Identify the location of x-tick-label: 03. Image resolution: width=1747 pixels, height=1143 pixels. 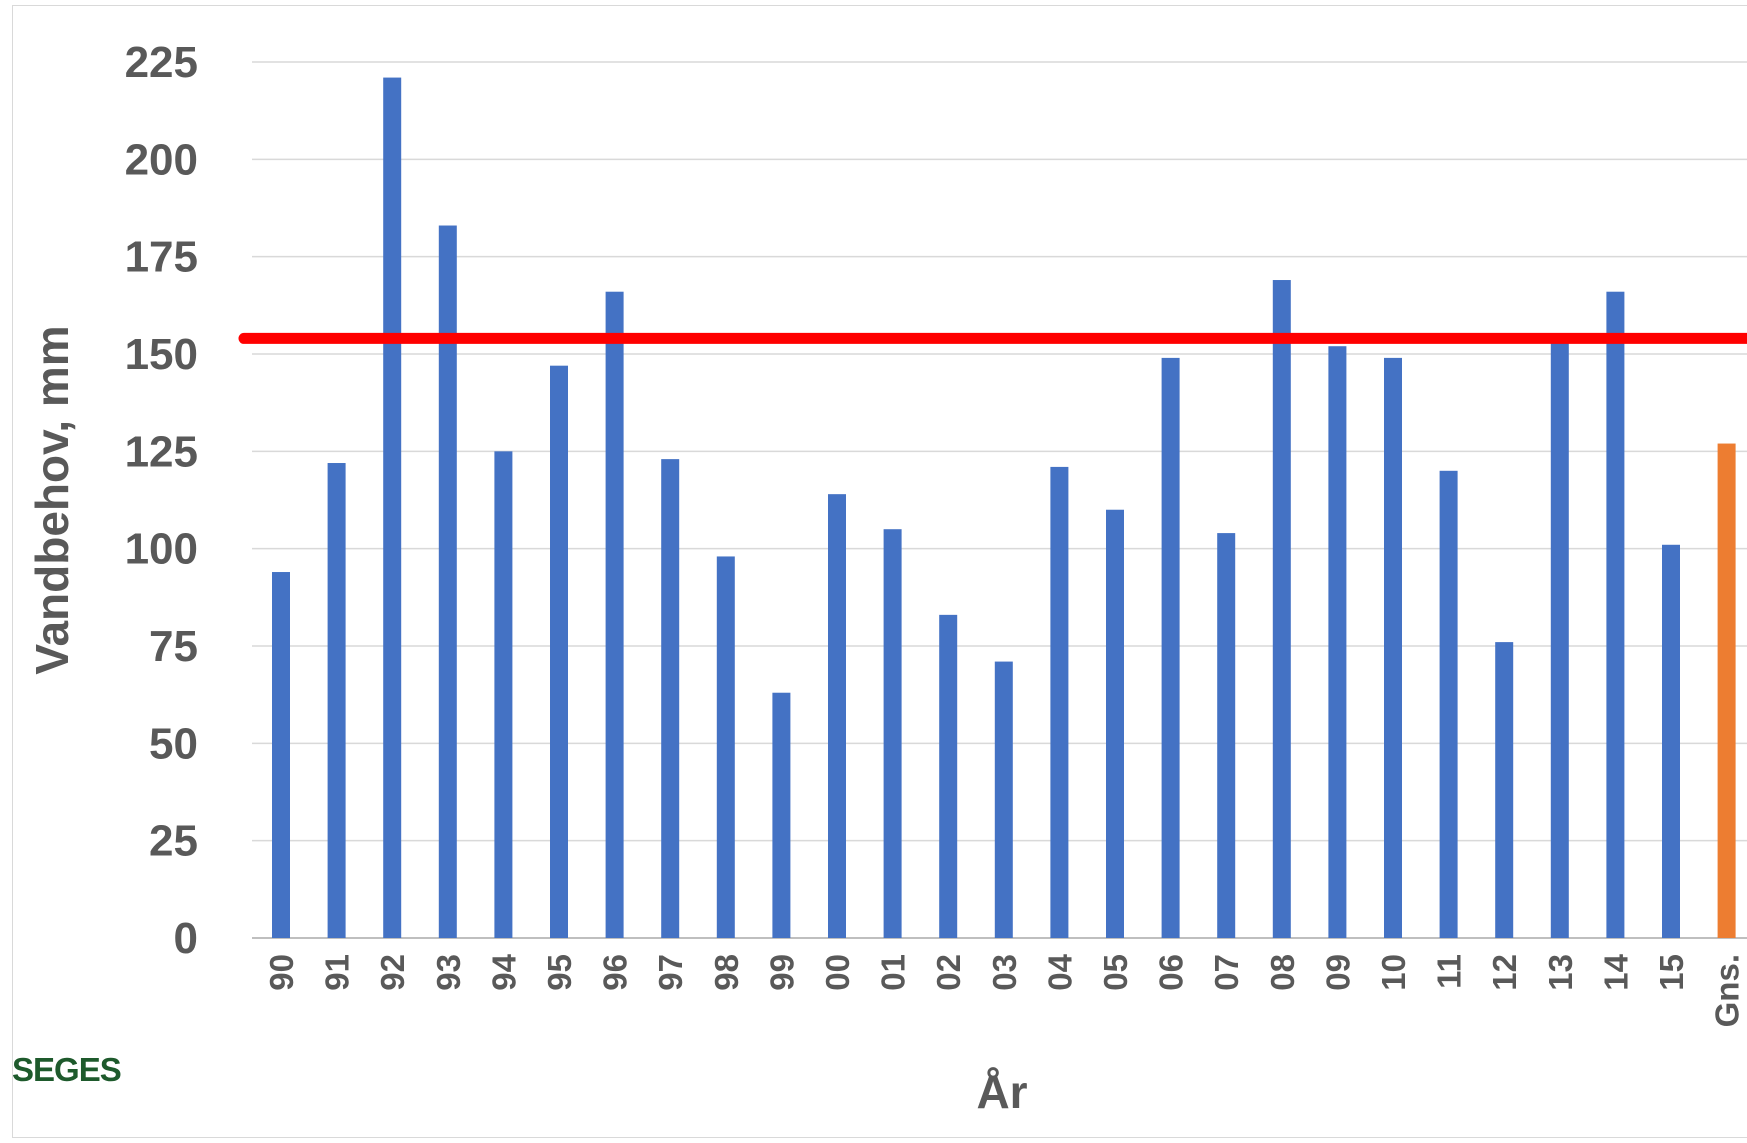
(1004, 972).